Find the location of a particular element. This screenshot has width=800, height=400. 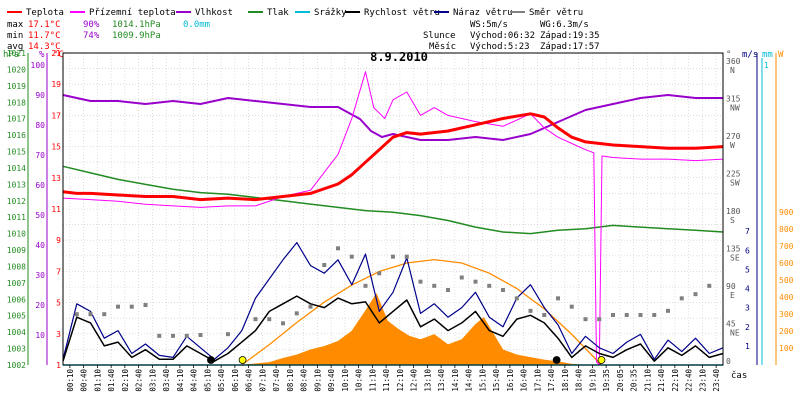

x-tick-label: 13:40 is located at coordinates (441, 380).